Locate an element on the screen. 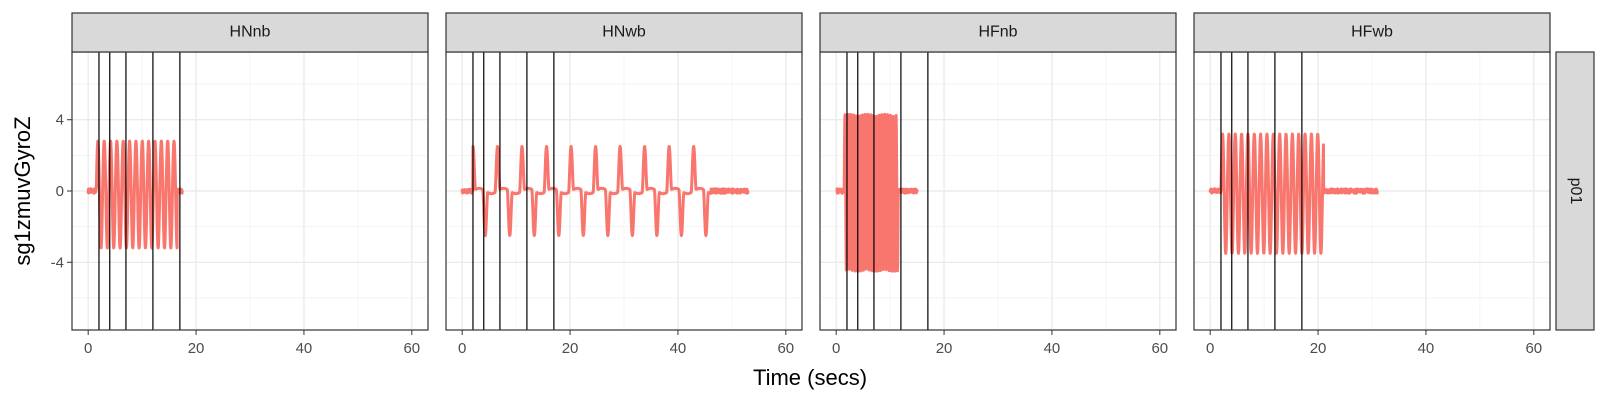  y-axis: 4 0 -4 is located at coordinates (61, 191).